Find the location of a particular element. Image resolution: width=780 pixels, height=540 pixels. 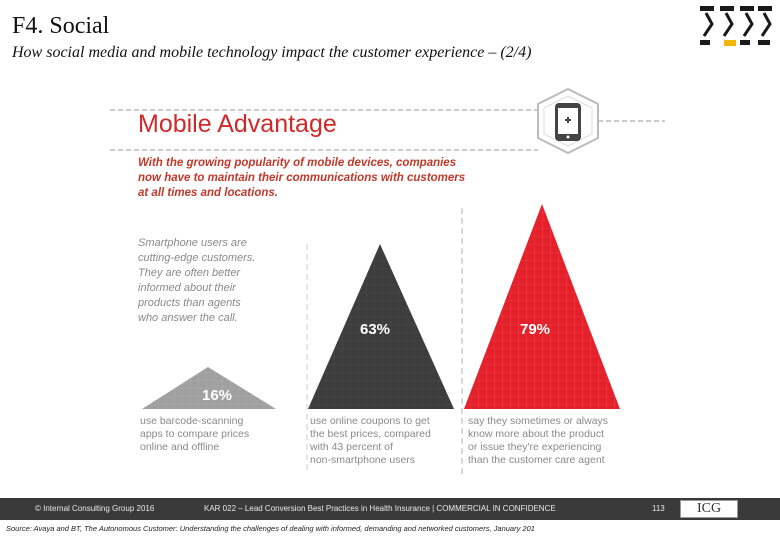

footer-logo: ICG is located at coordinates (709, 509).